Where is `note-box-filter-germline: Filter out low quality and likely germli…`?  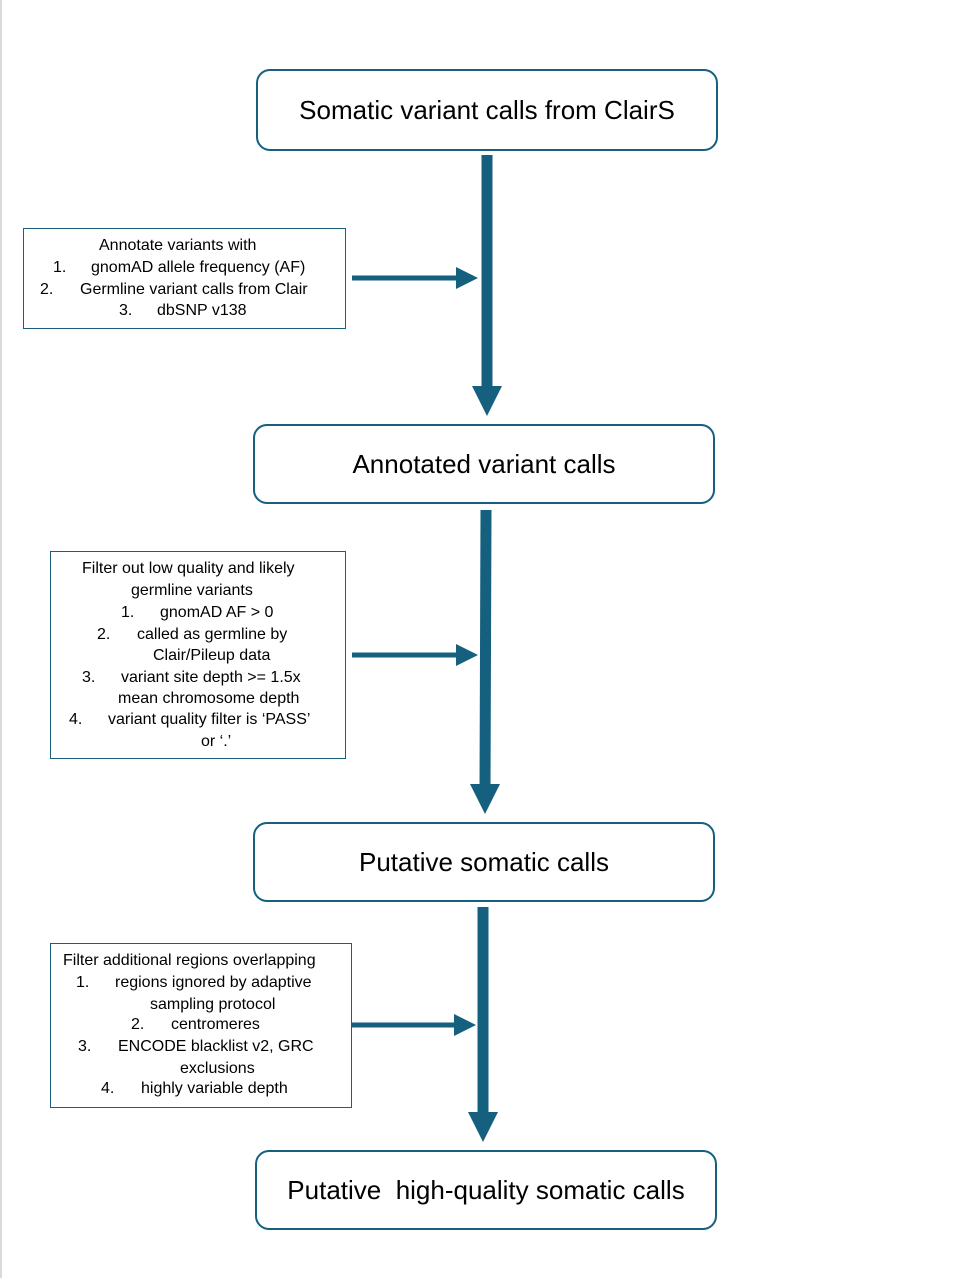
note-box-filter-germline: Filter out low quality and likely germli… is located at coordinates (198, 655).